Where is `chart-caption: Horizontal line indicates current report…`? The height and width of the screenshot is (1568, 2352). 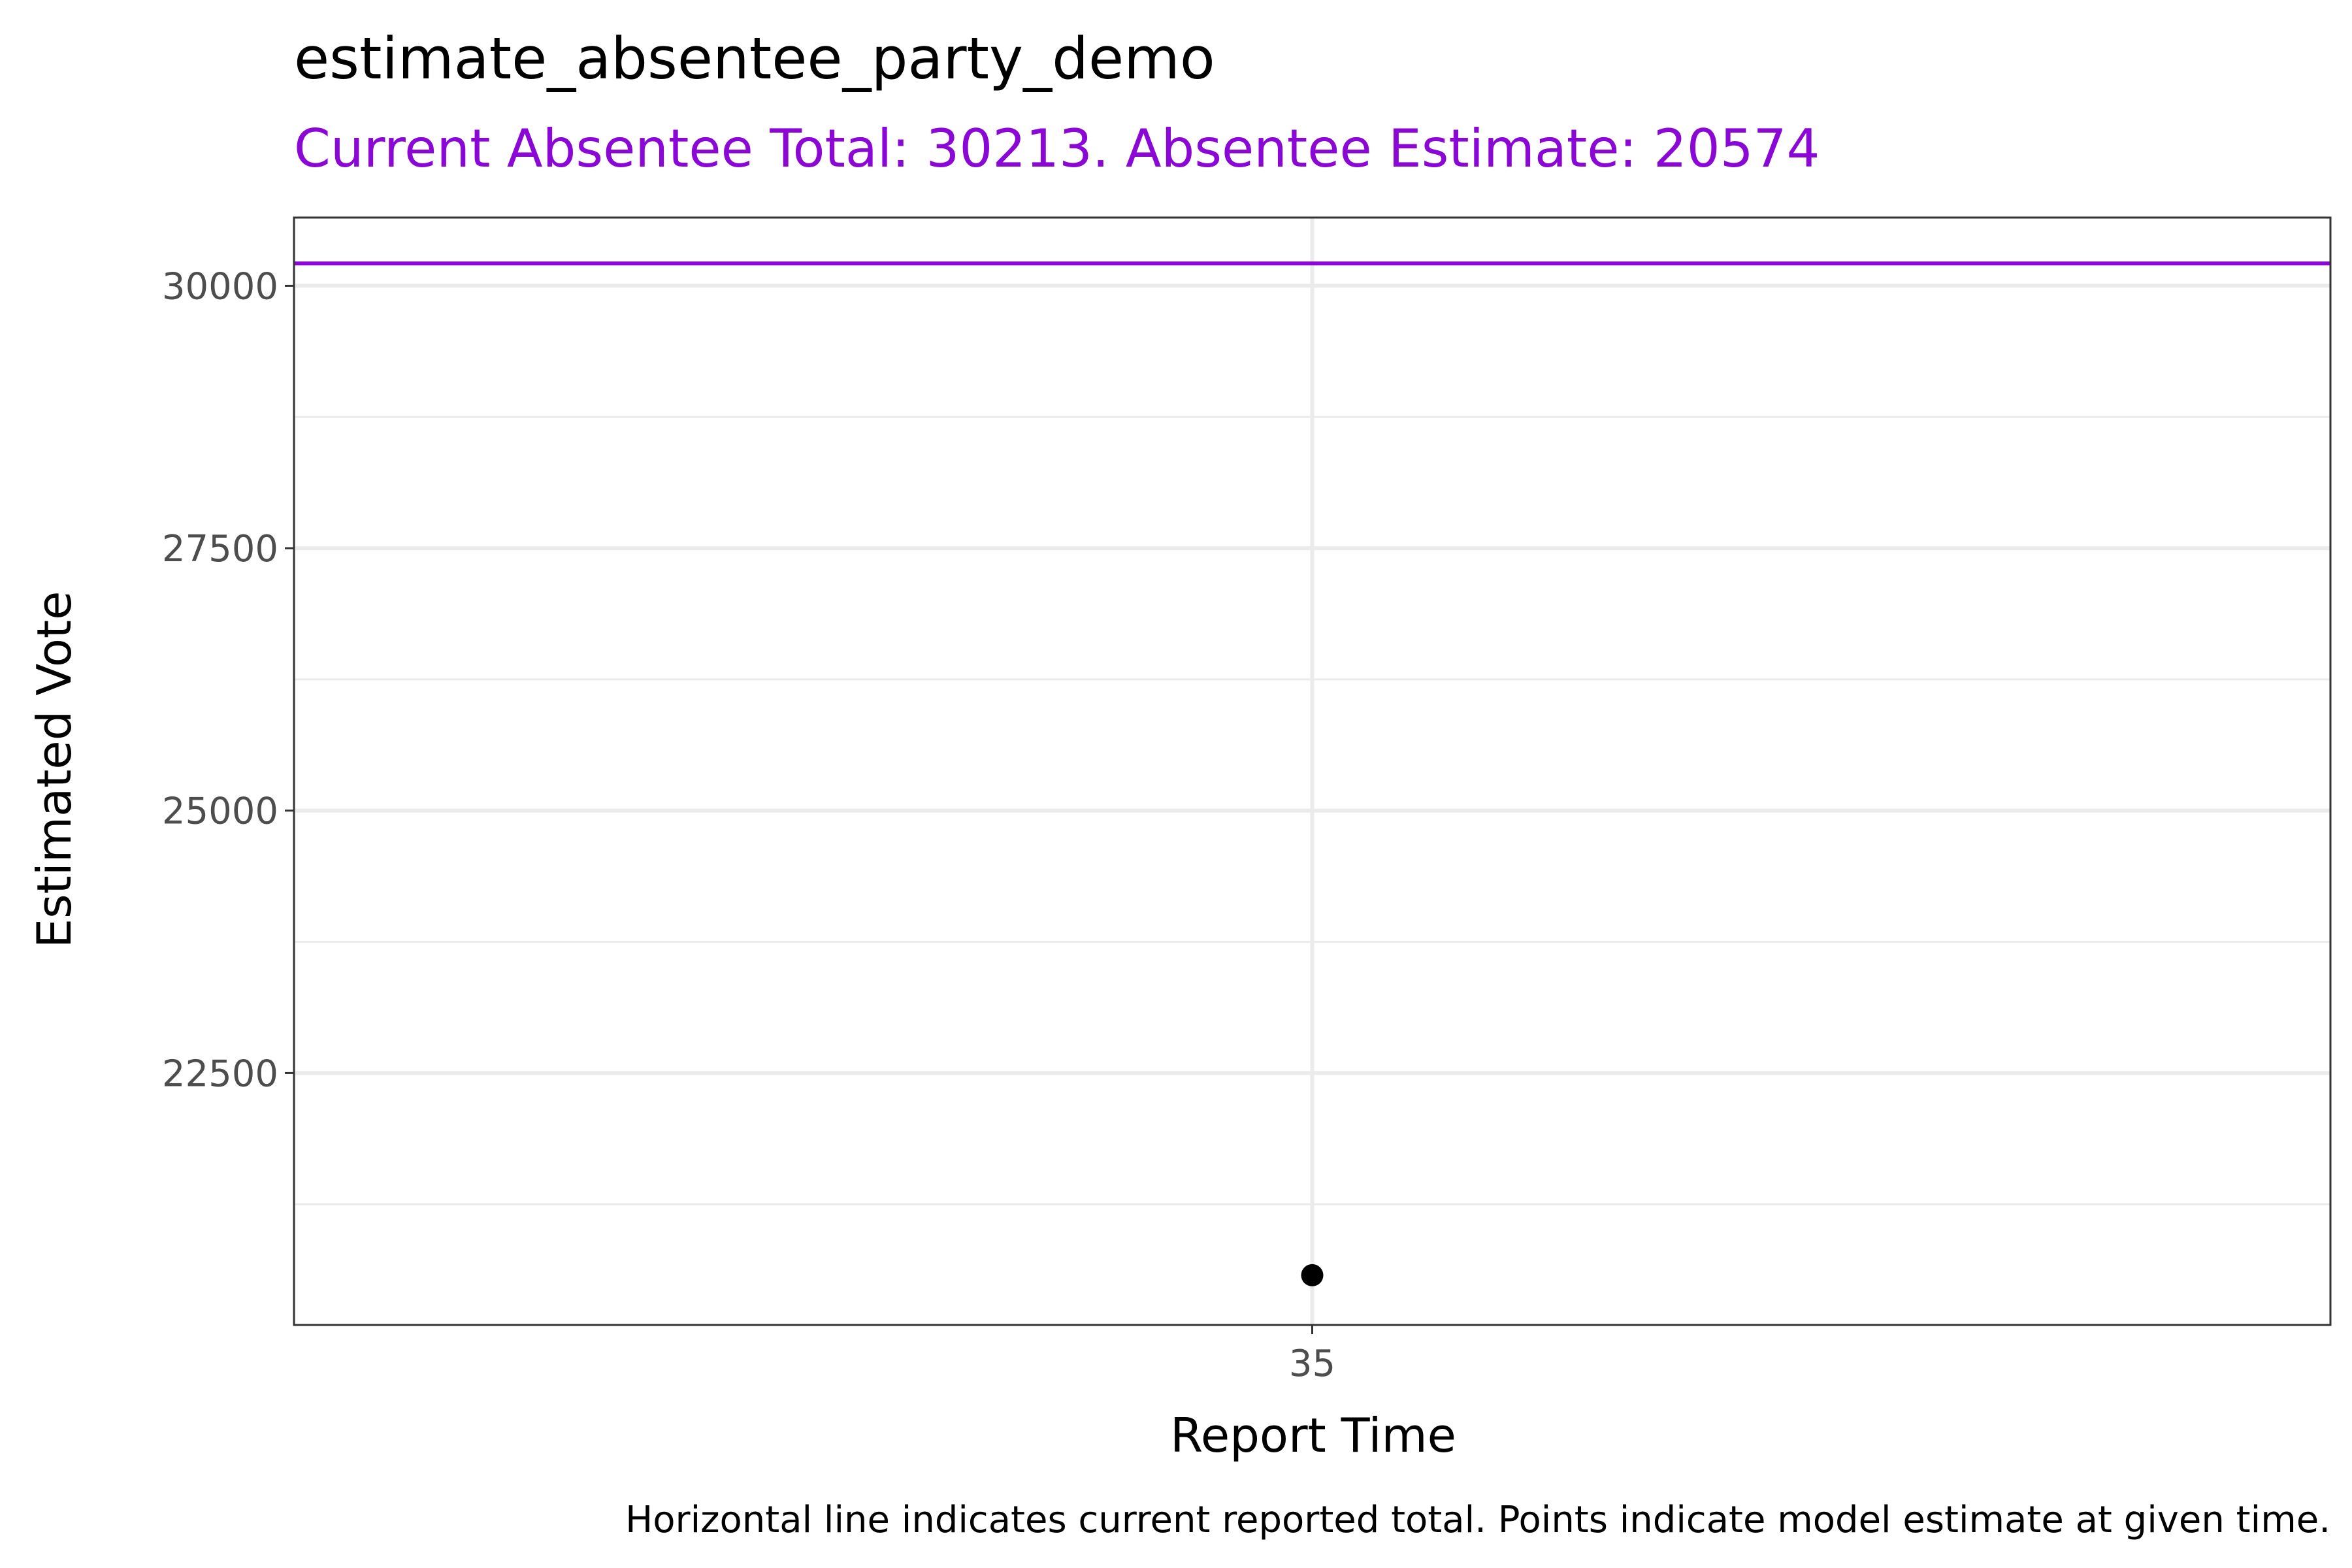
chart-caption: Horizontal line indicates current report… is located at coordinates (1477, 1520).